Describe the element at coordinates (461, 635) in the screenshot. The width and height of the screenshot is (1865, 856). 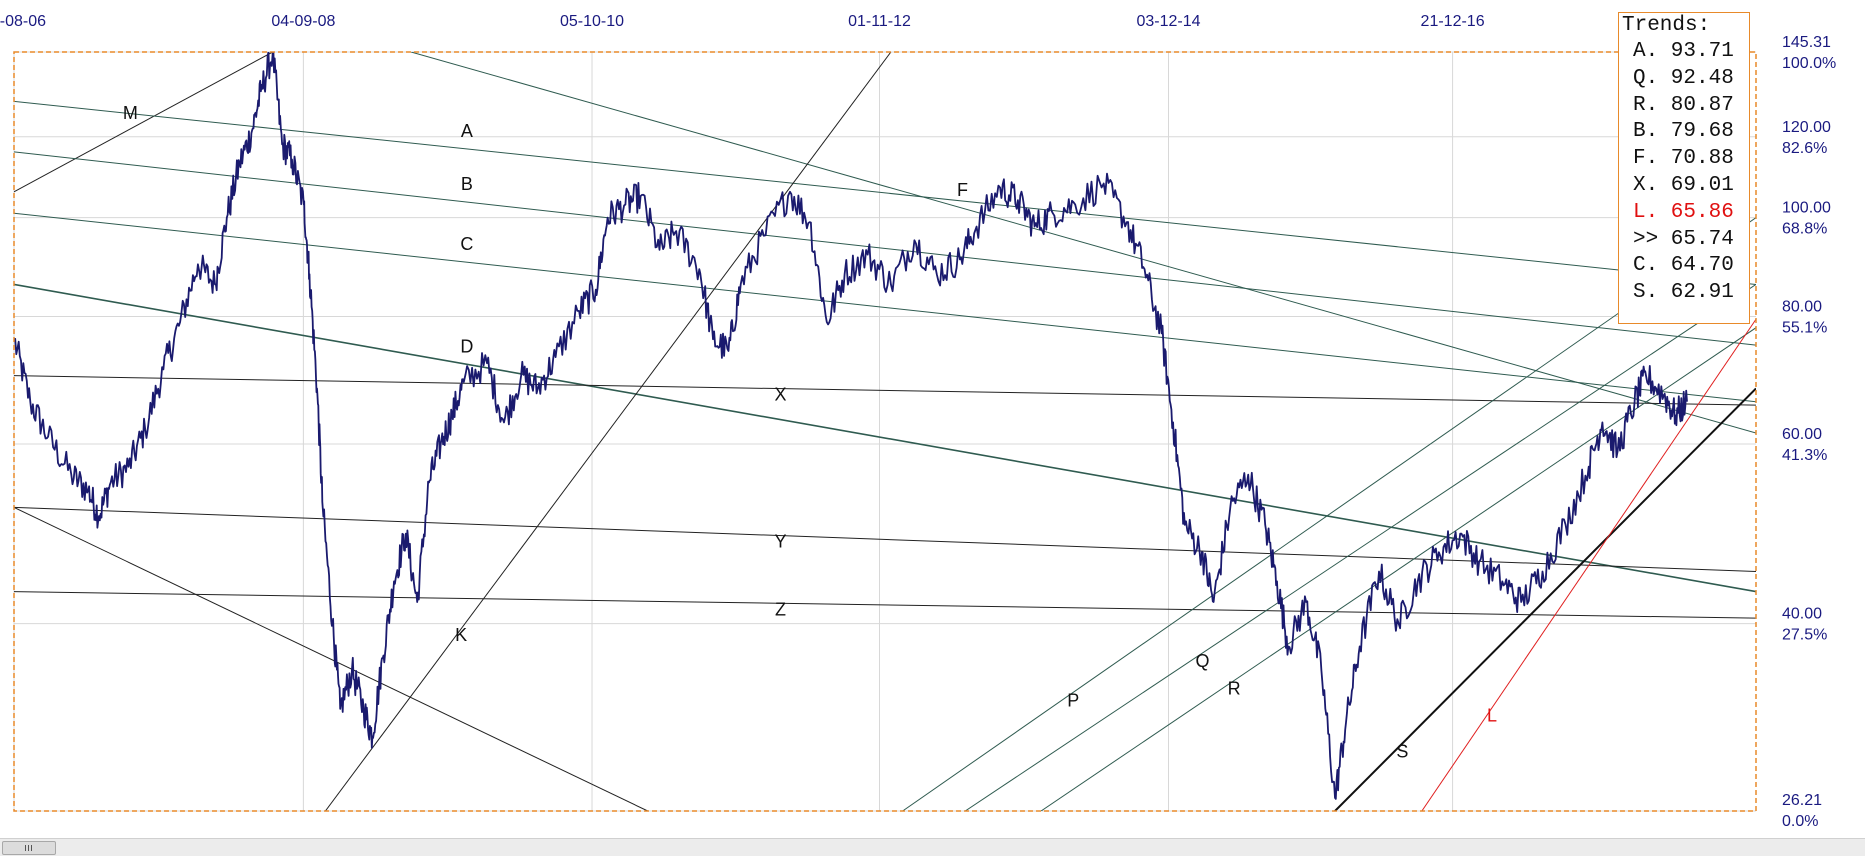
I see `trendline-label: K` at that location.